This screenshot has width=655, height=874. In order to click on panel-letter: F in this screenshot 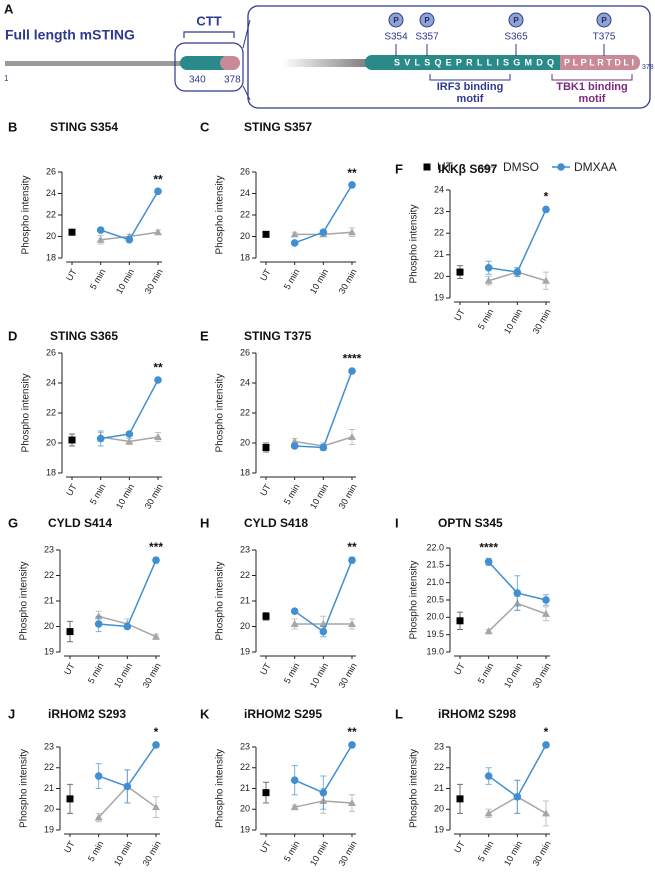, I will do `click(399, 168)`.